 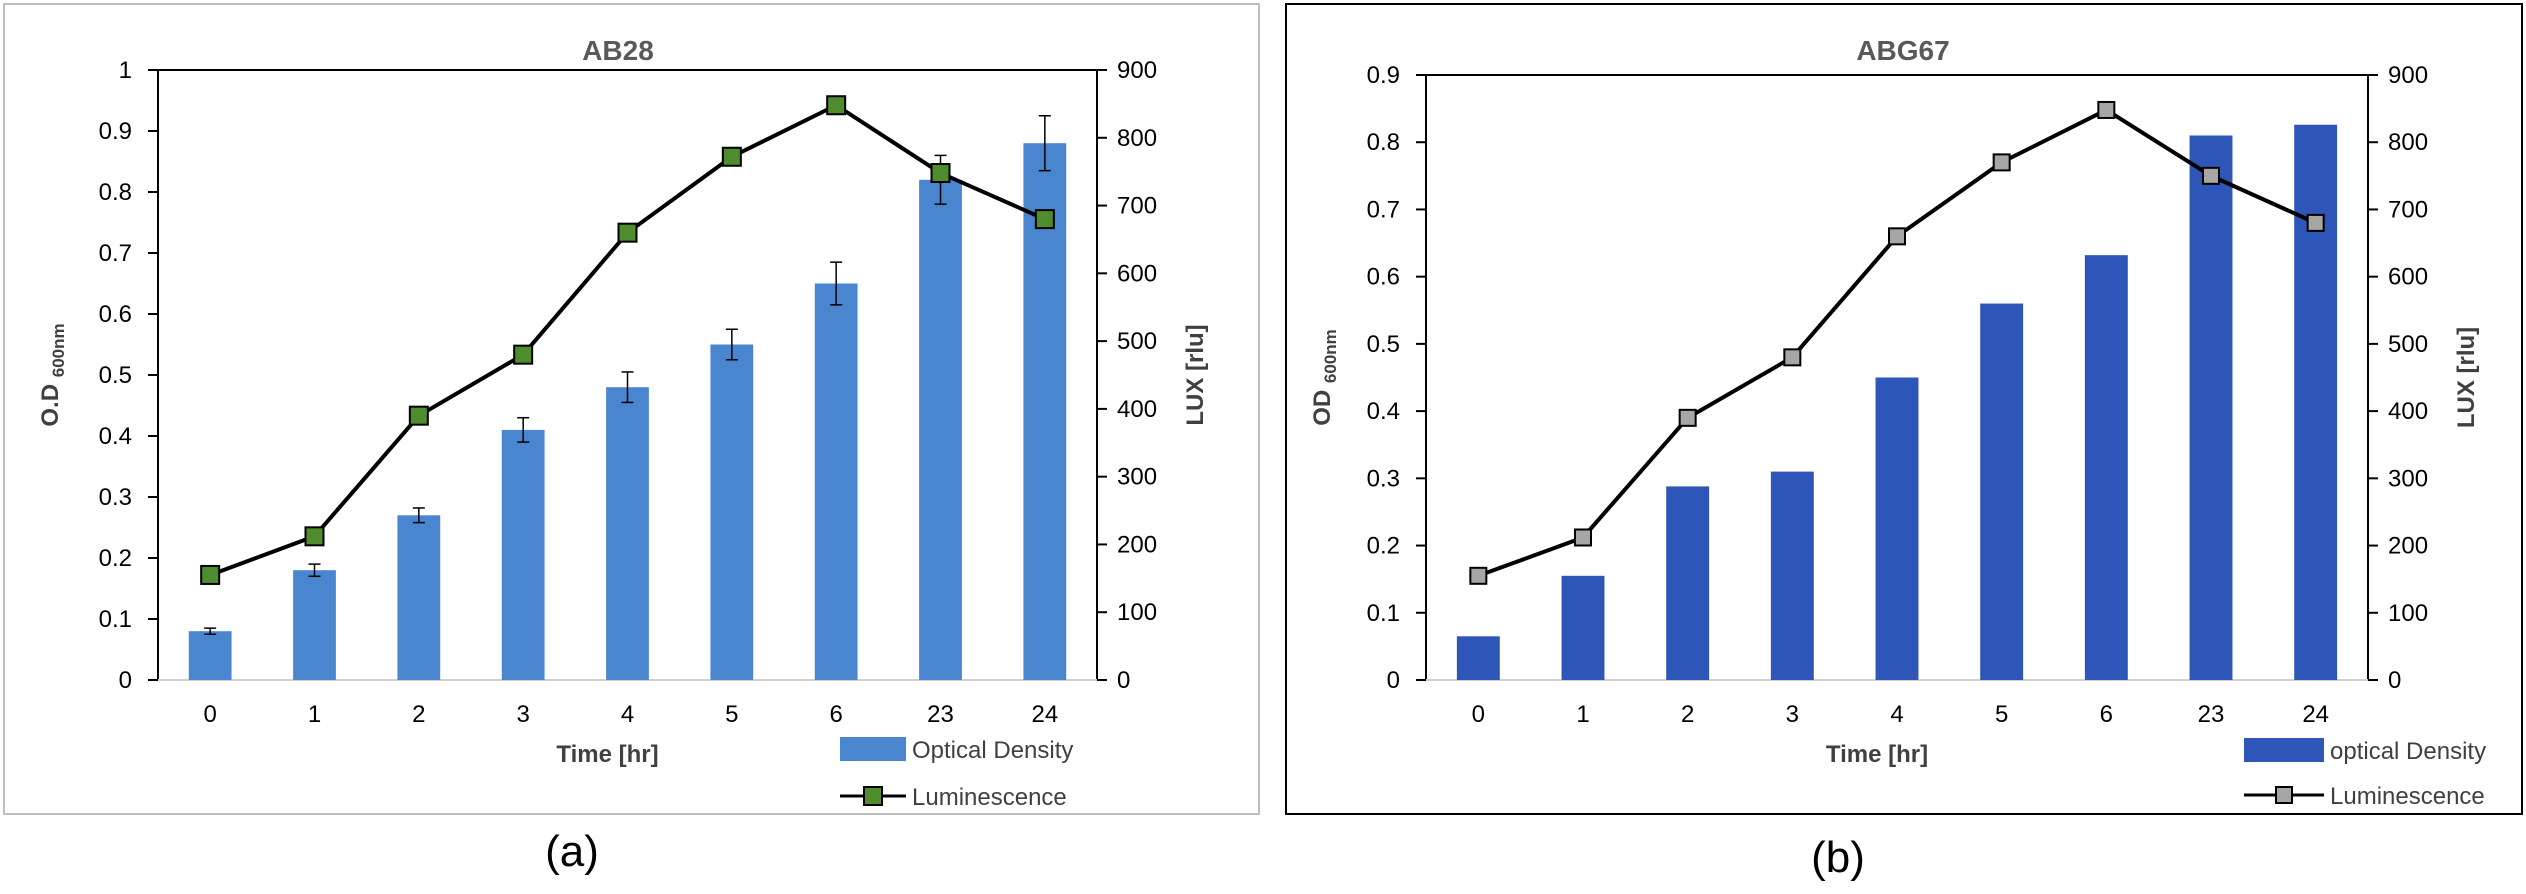 I want to click on chart-1-y2-tick-label: 700, so click(x=2408, y=209).